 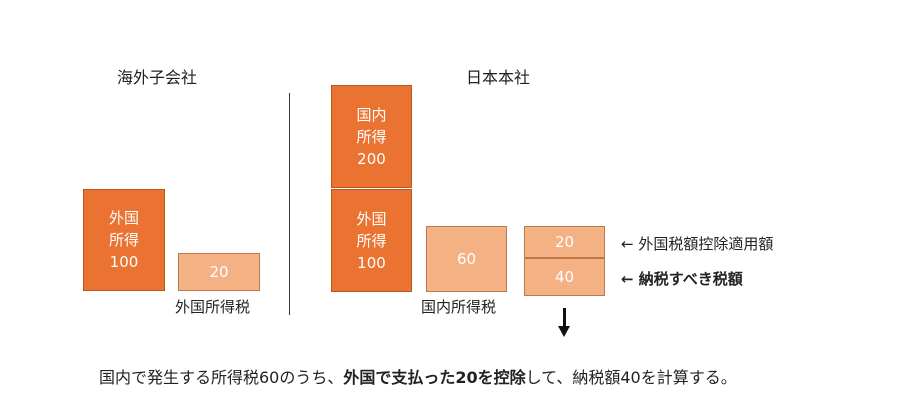 What do you see at coordinates (289, 204) in the screenshot?
I see `section-divider` at bounding box center [289, 204].